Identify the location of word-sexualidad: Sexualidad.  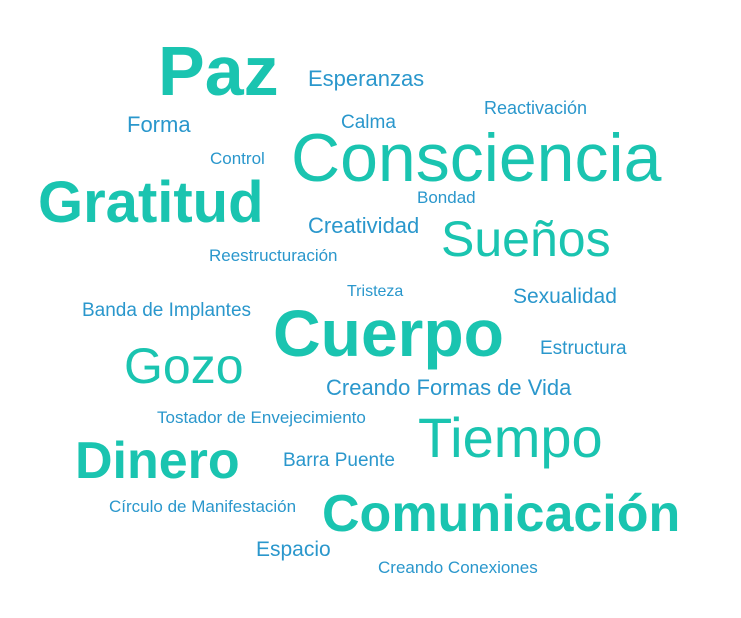
(565, 296).